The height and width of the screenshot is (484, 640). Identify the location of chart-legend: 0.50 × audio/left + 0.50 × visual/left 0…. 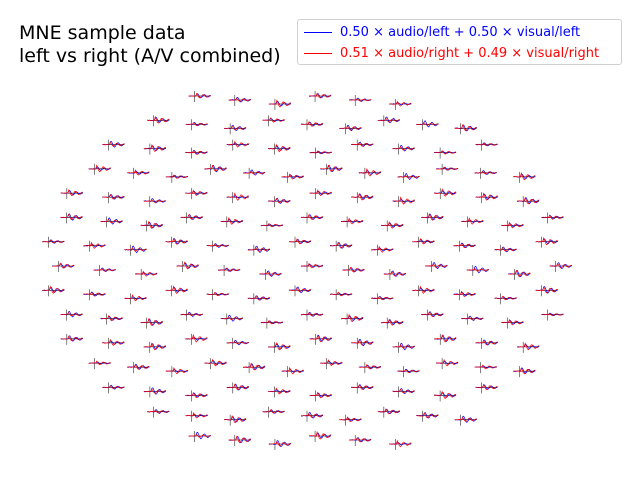
(459, 42).